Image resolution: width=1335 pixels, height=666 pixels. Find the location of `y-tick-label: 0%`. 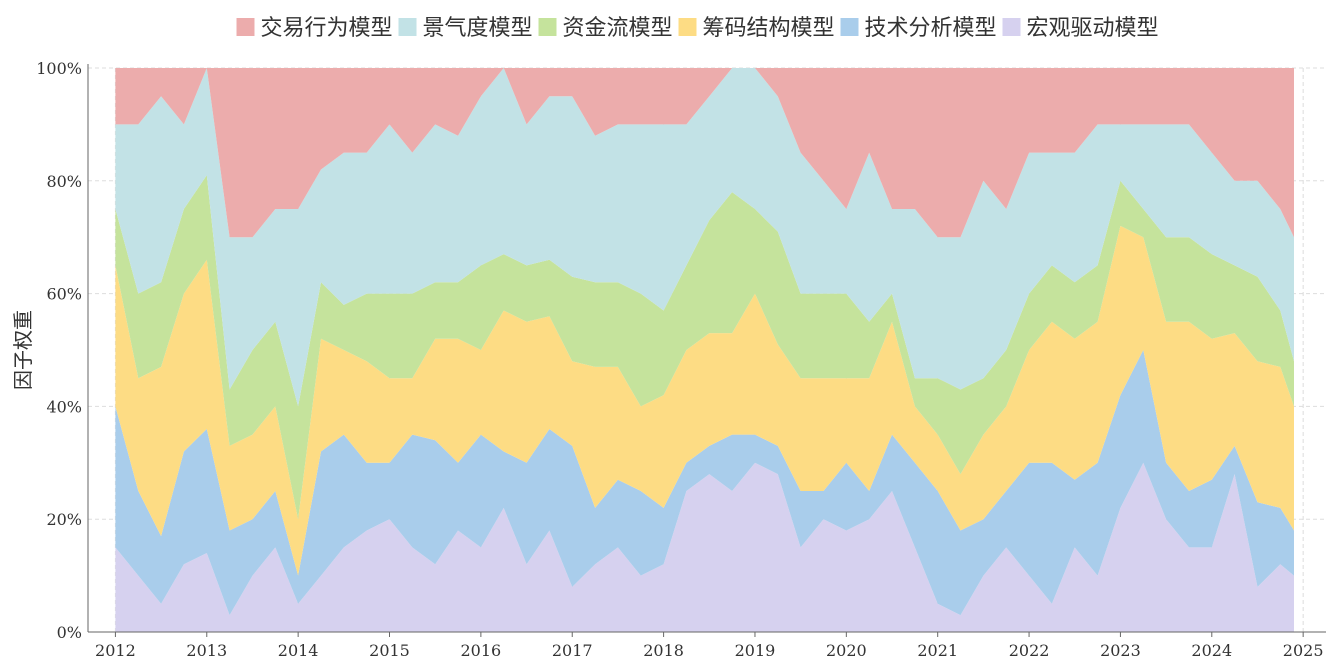

y-tick-label: 0% is located at coordinates (69, 632).